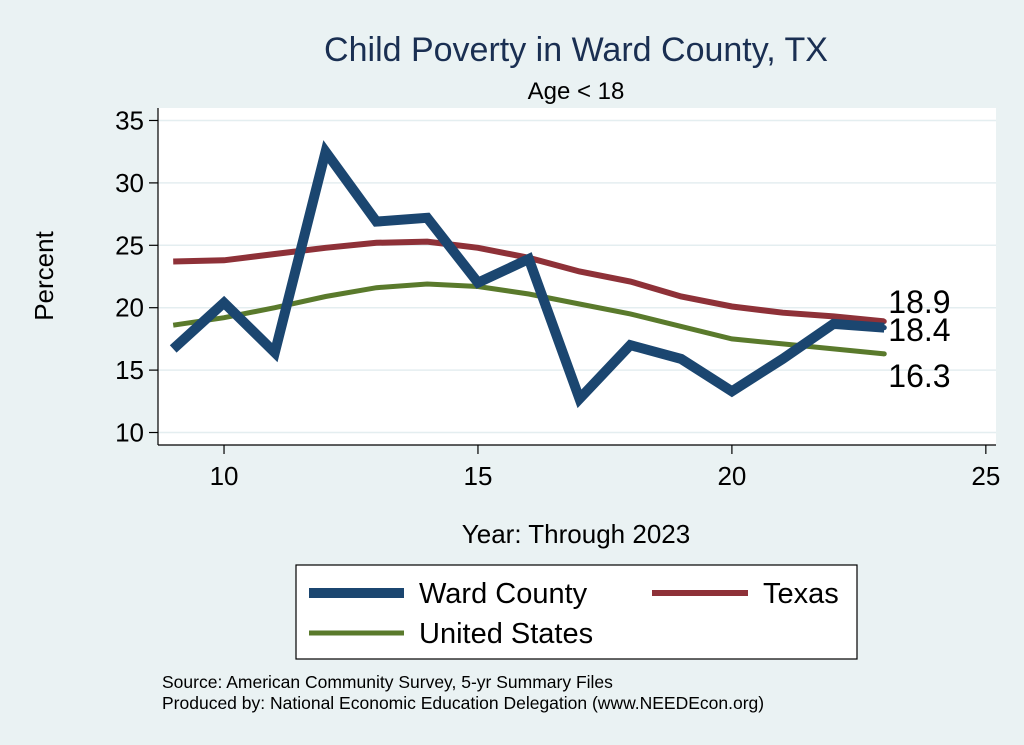 The image size is (1024, 745). I want to click on y-tick-label: 30, so click(129, 183).